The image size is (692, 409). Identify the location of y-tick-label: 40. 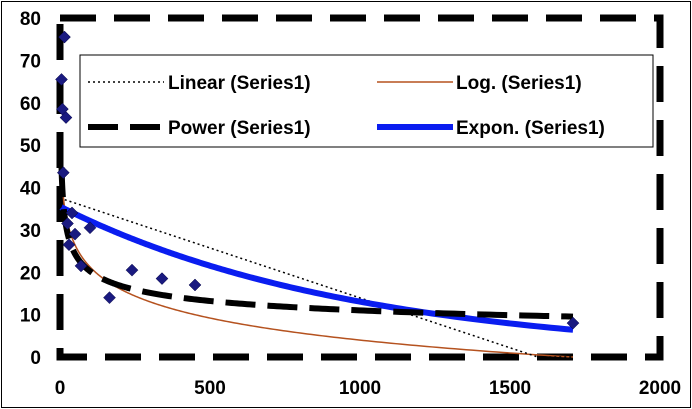
(30, 189).